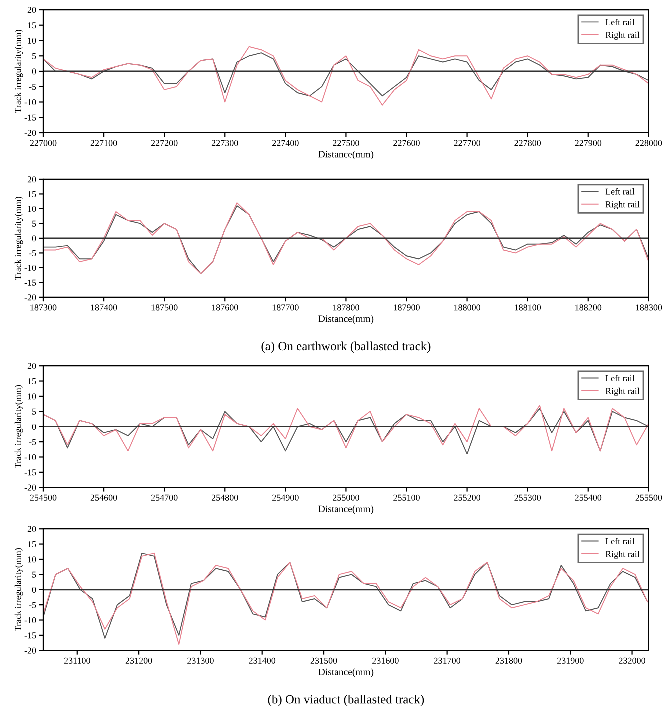 Image resolution: width=669 pixels, height=715 pixels. I want to click on x-tick-label: 255300, so click(528, 497).